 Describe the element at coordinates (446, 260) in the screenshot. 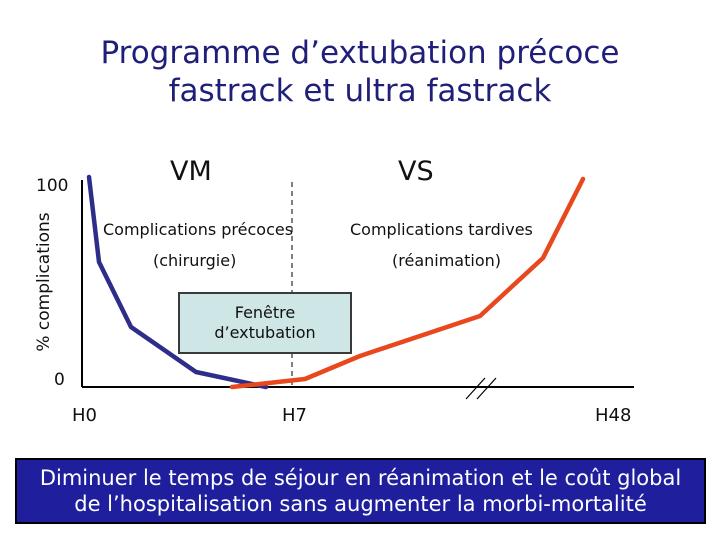

I see `late-complications-cause: (réanimation)` at that location.